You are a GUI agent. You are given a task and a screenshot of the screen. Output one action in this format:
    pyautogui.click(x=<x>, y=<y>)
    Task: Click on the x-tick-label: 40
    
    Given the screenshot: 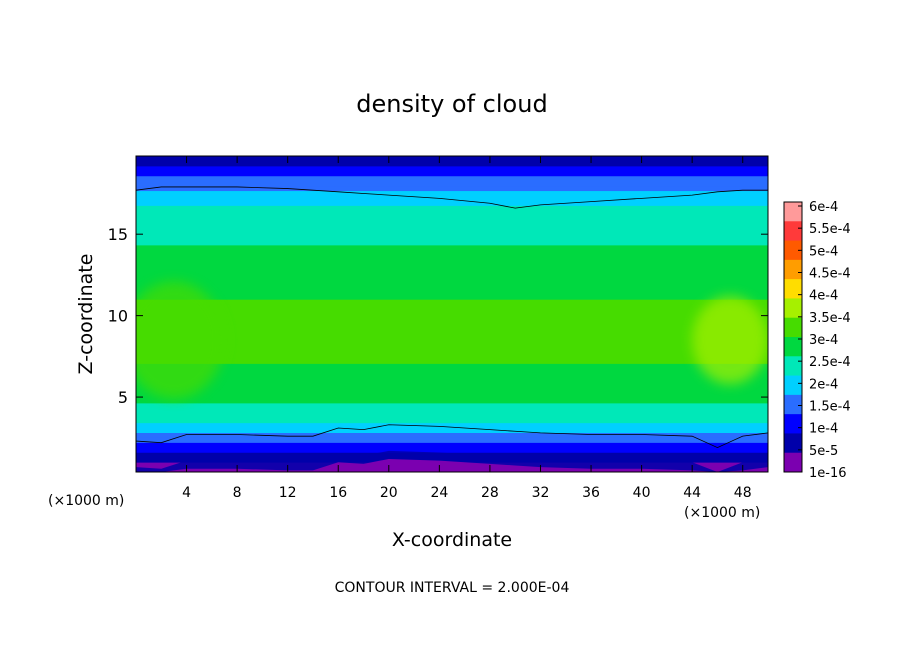 What is the action you would take?
    pyautogui.click(x=642, y=493)
    